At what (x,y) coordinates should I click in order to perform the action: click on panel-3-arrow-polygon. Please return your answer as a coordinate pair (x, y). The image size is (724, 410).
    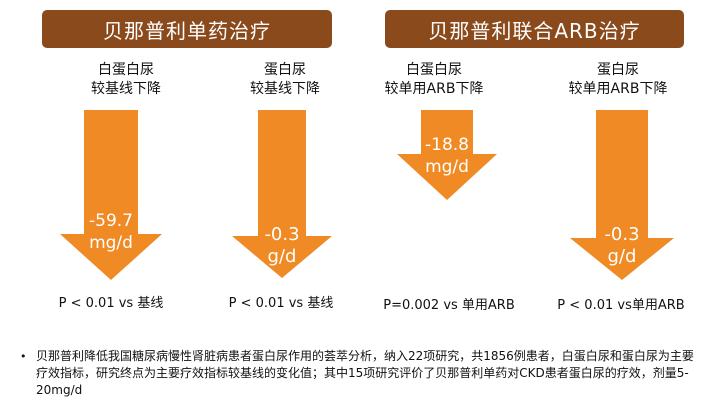
    Looking at the image, I should click on (447, 155).